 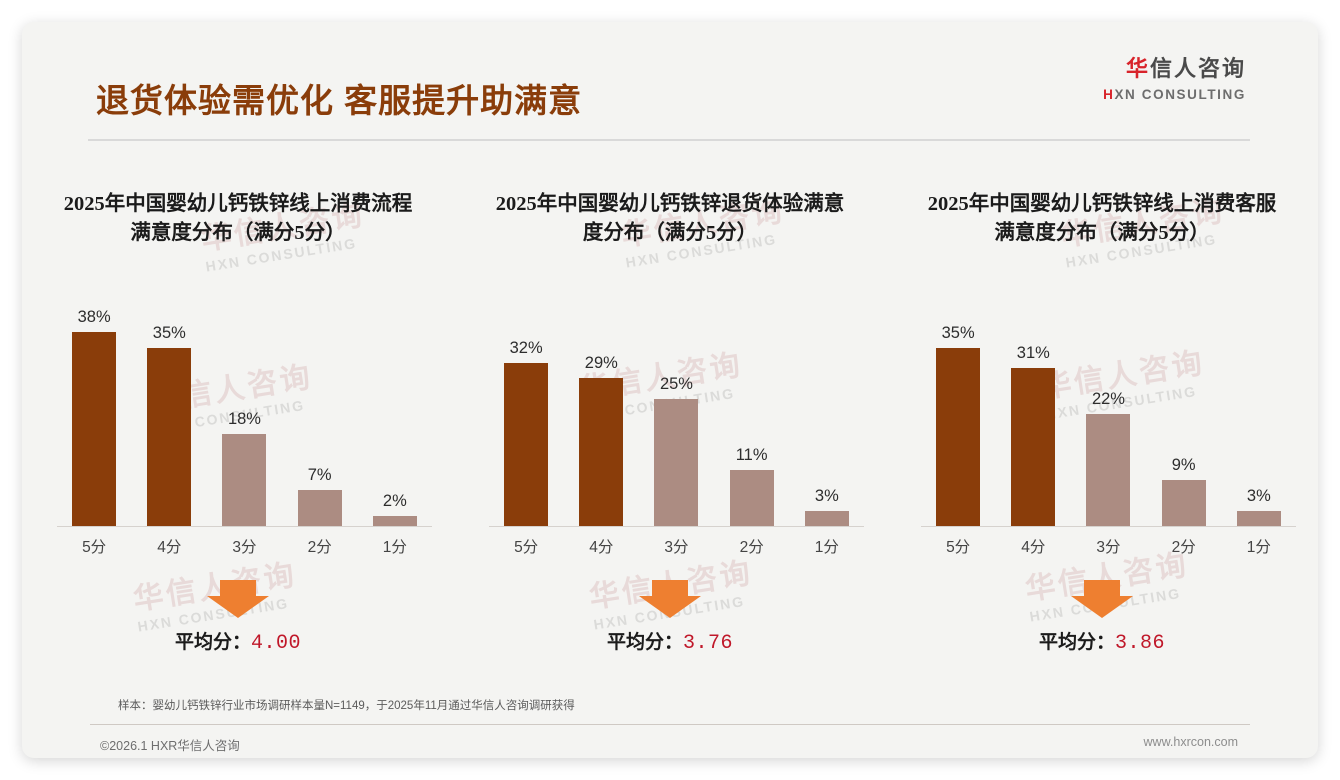 I want to click on bar-group: 32% 29% 25% 11%, so click(x=677, y=419).